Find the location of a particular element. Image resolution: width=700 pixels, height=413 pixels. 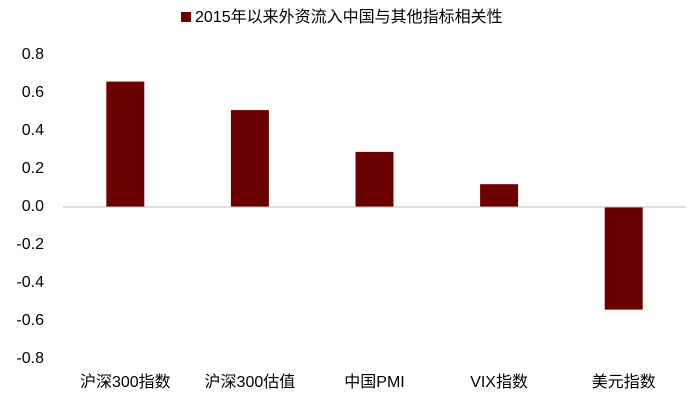

y-tick-label: 0.8 is located at coordinates (33, 54).